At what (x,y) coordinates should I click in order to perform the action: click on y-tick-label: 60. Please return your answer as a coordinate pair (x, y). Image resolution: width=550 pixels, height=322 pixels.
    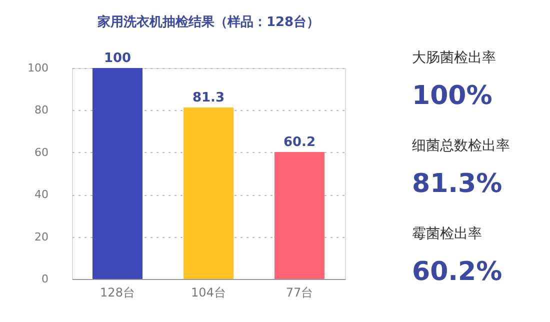
    Looking at the image, I should click on (41, 152).